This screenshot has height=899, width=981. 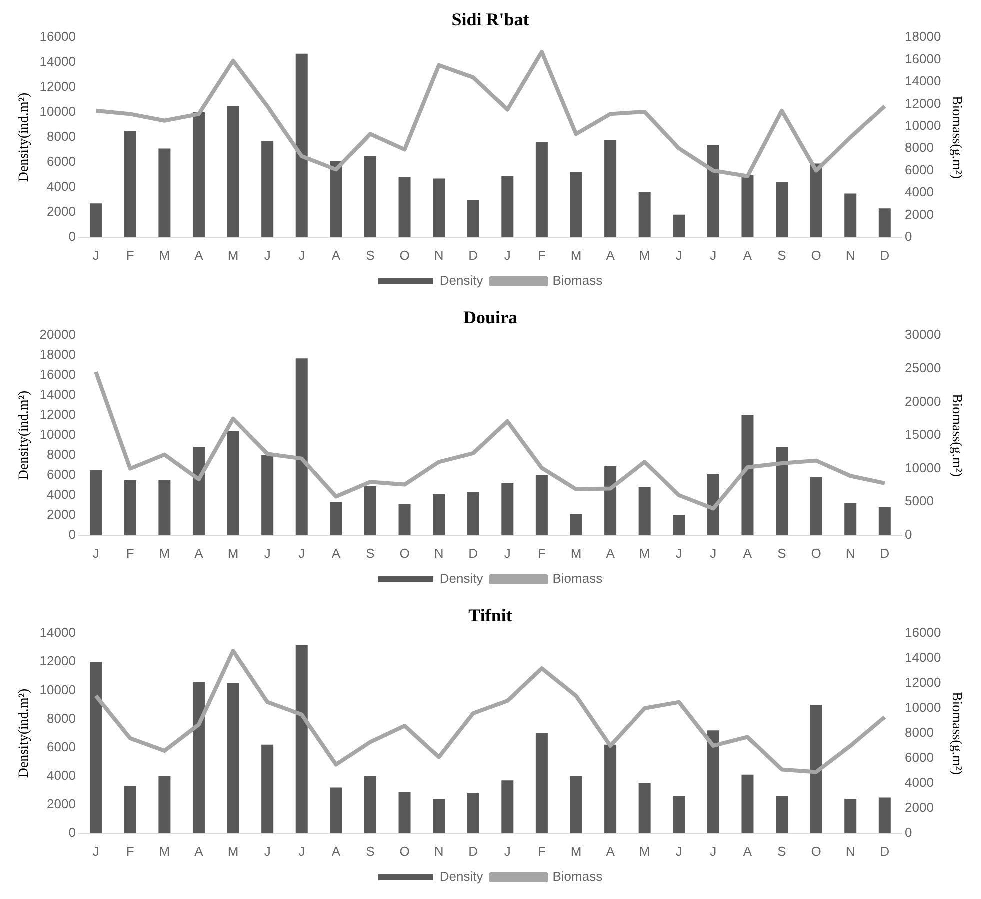 What do you see at coordinates (919, 214) in the screenshot?
I see `y2-tick-label: 2000` at bounding box center [919, 214].